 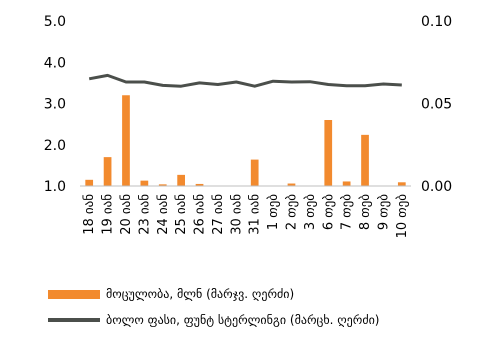 I want to click on right-axis-ticks: 0.00 0.05 0.10, so click(x=436, y=104).